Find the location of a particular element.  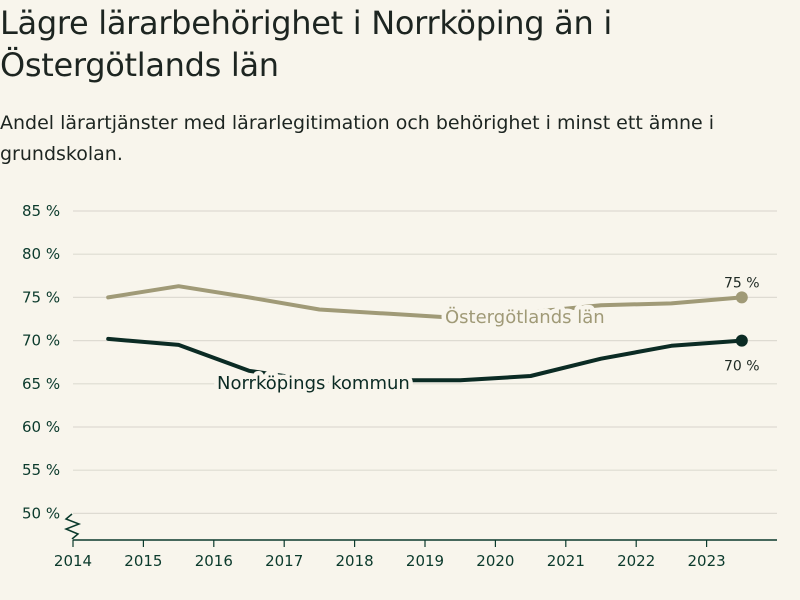

y-tick-label: 85 % is located at coordinates (41, 211).